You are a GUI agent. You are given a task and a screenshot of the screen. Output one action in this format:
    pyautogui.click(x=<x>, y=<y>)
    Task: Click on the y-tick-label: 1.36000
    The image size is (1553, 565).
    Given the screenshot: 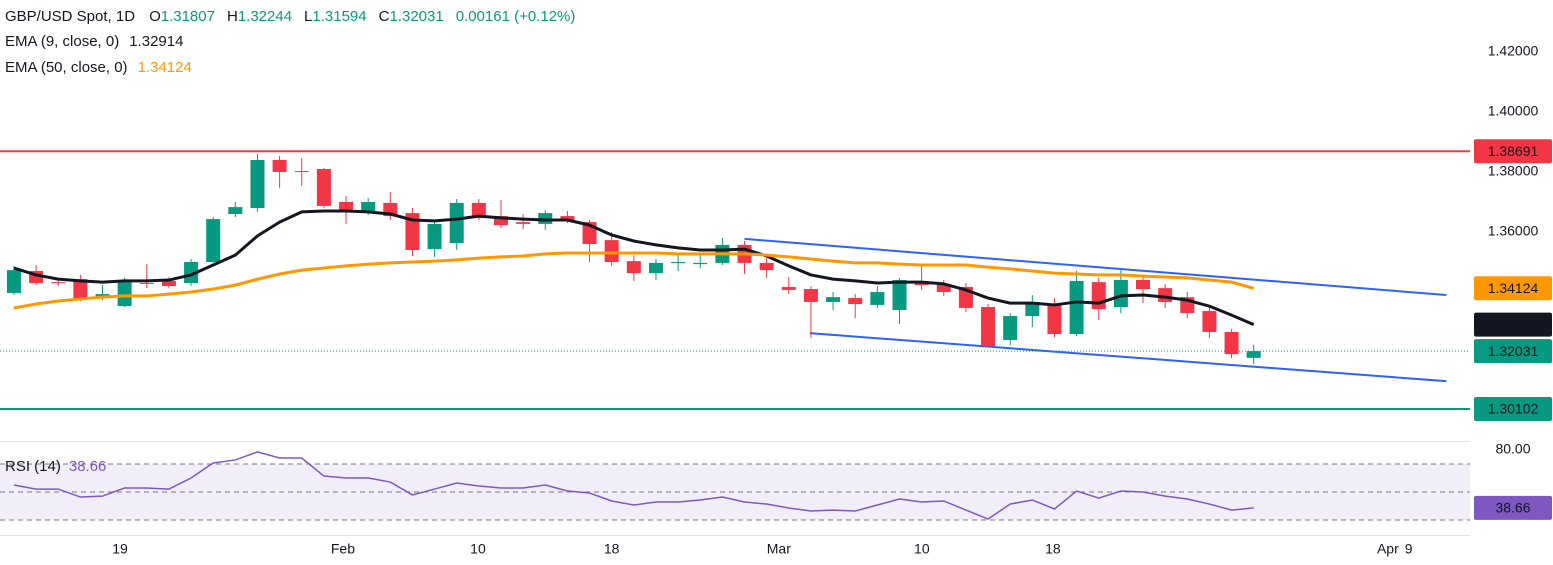 What is the action you would take?
    pyautogui.click(x=1513, y=231)
    